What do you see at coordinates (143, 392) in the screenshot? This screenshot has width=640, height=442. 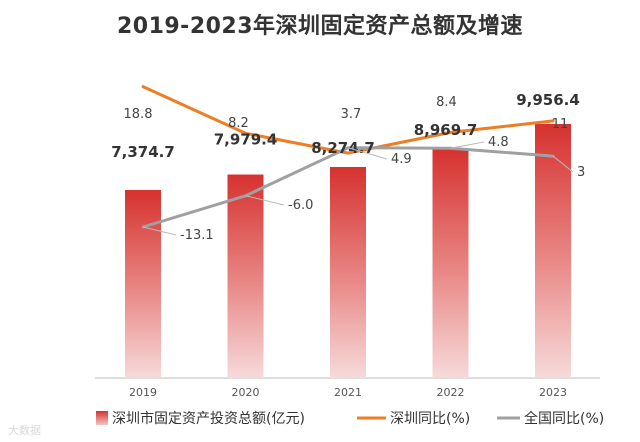 I see `x-tick-label-2019: 2019` at bounding box center [143, 392].